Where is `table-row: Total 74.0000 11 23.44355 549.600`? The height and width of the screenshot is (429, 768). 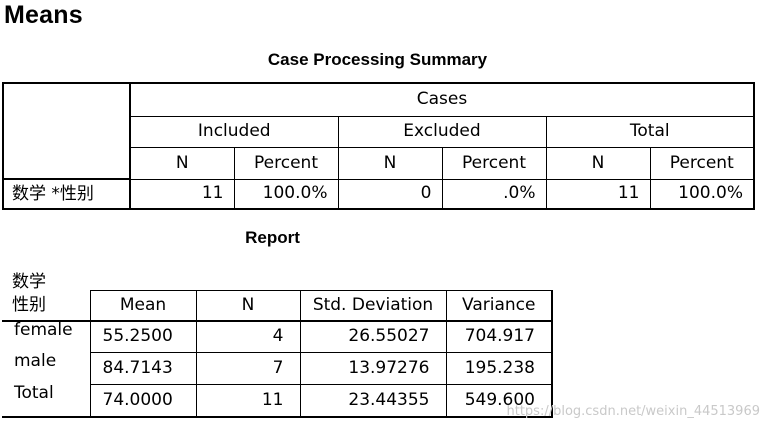 table-row: Total 74.0000 11 23.44355 549.600 is located at coordinates (277, 401).